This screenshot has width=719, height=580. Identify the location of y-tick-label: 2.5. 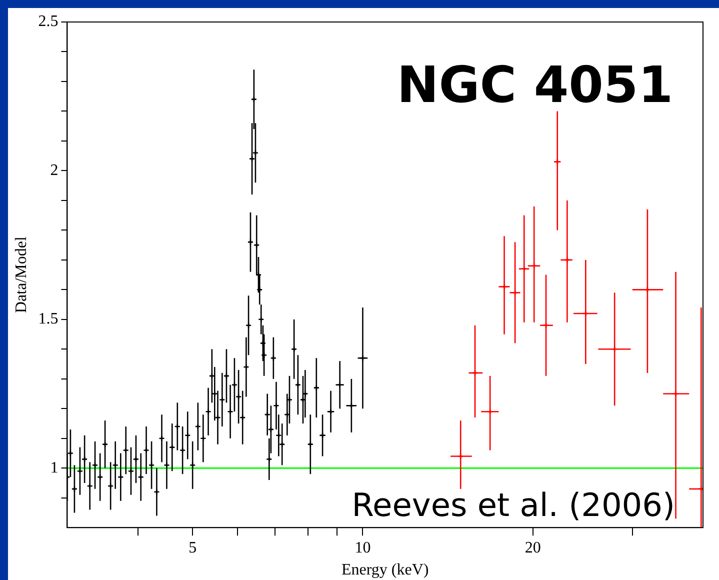
(48, 21).